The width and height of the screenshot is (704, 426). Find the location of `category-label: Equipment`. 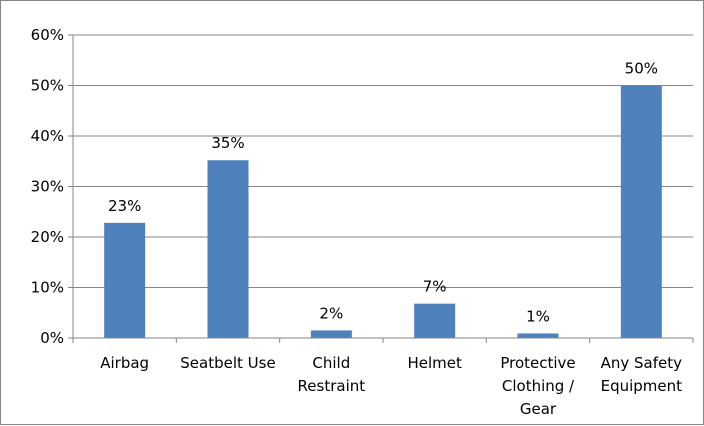

category-label: Equipment is located at coordinates (642, 386).